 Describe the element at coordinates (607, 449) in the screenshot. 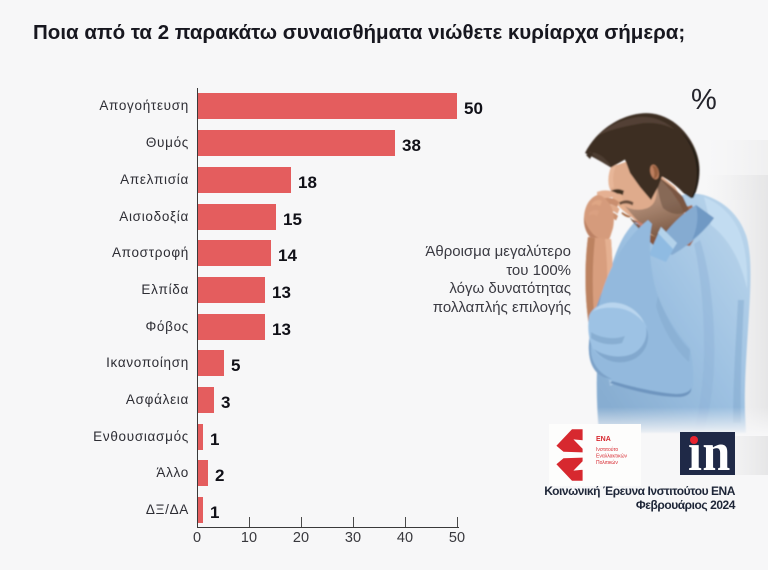

I see `svg-text: Ινστιτούτο` at that location.